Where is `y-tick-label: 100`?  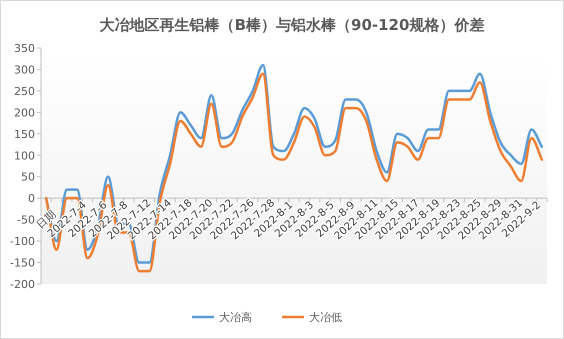 y-tick-label: 100 is located at coordinates (24, 155).